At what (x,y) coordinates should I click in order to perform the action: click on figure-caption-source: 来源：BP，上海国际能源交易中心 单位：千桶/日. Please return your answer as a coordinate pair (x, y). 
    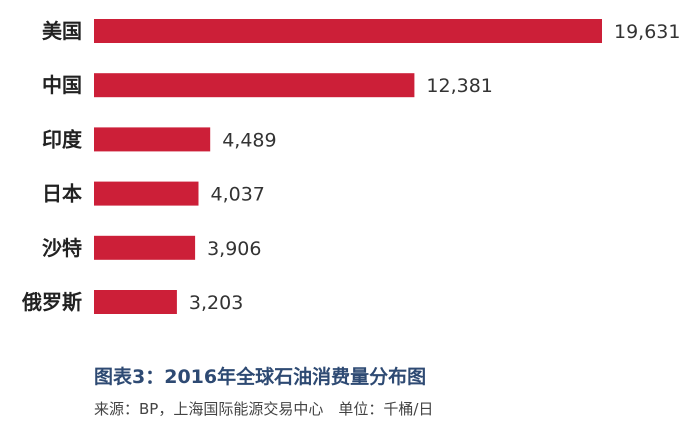
    Looking at the image, I should click on (264, 409).